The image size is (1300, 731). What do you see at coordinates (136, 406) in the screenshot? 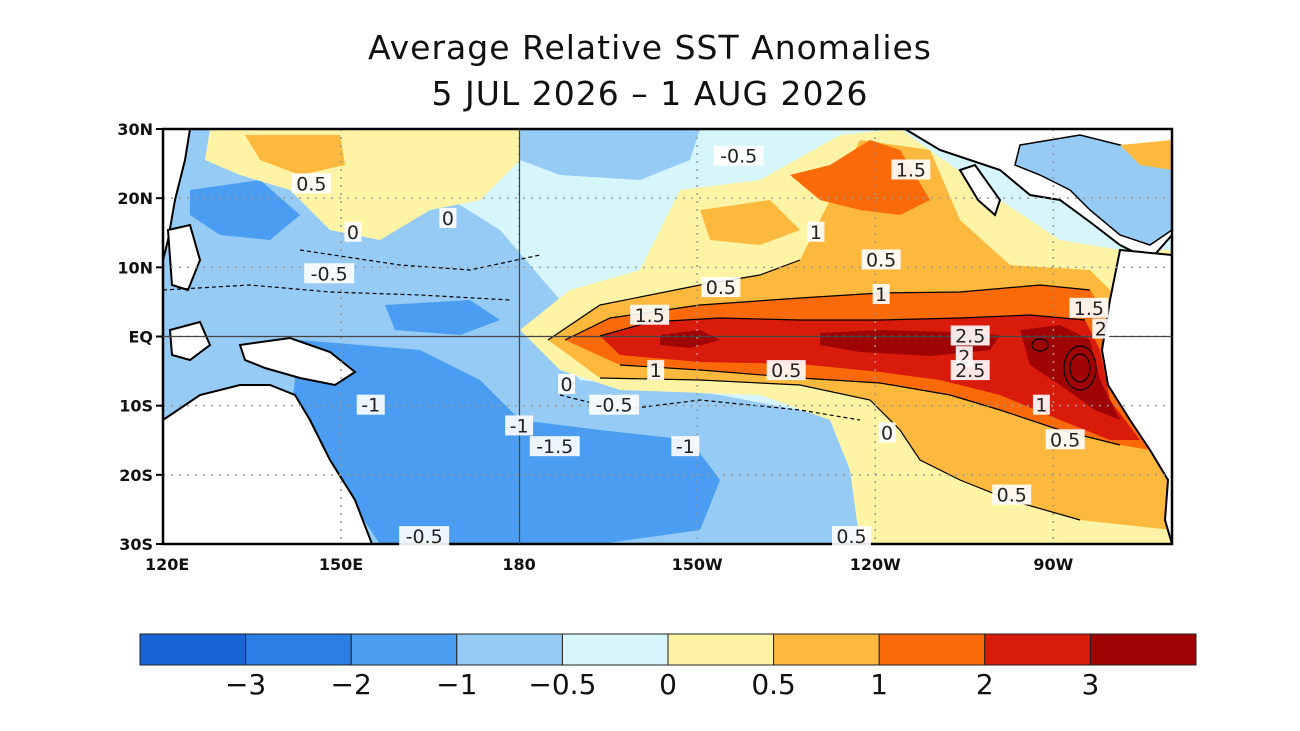
I see `lat-tick-label: 10S` at bounding box center [136, 406].